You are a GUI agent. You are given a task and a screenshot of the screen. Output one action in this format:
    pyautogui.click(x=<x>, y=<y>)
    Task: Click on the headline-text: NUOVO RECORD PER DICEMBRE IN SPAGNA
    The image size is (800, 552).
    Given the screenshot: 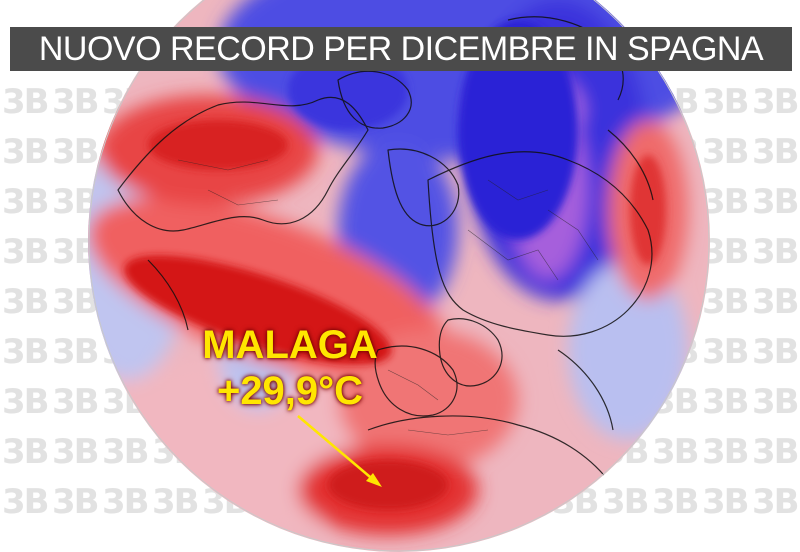 What is the action you would take?
    pyautogui.click(x=401, y=48)
    